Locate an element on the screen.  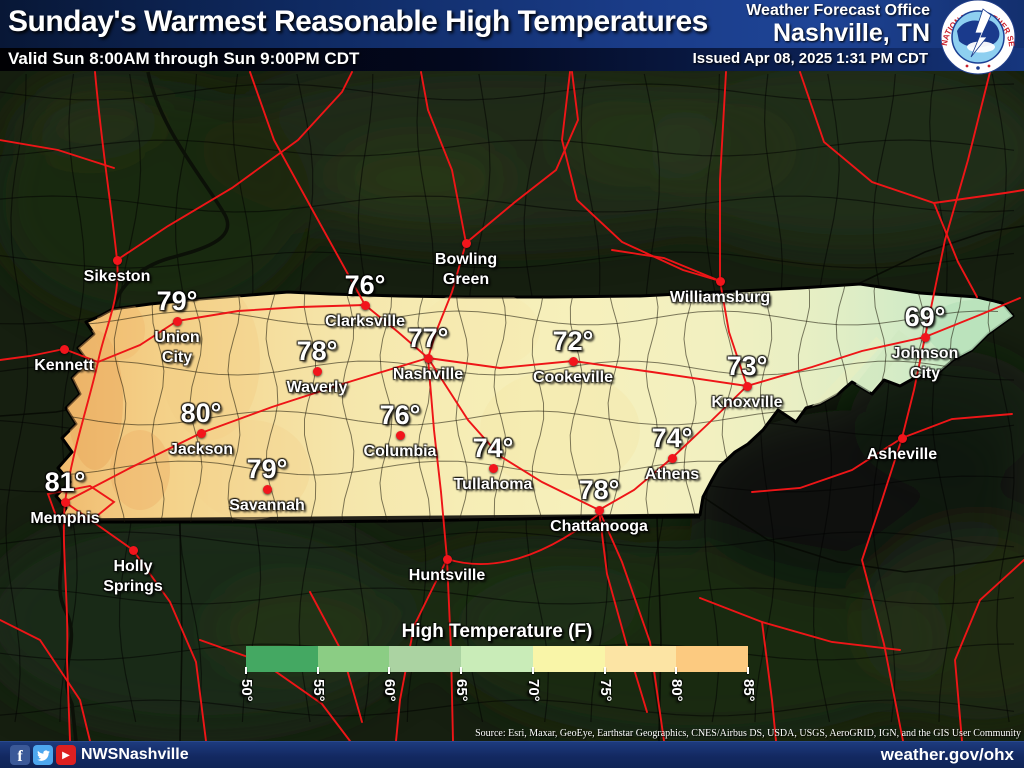
city-label: Savannah is located at coordinates (267, 505).